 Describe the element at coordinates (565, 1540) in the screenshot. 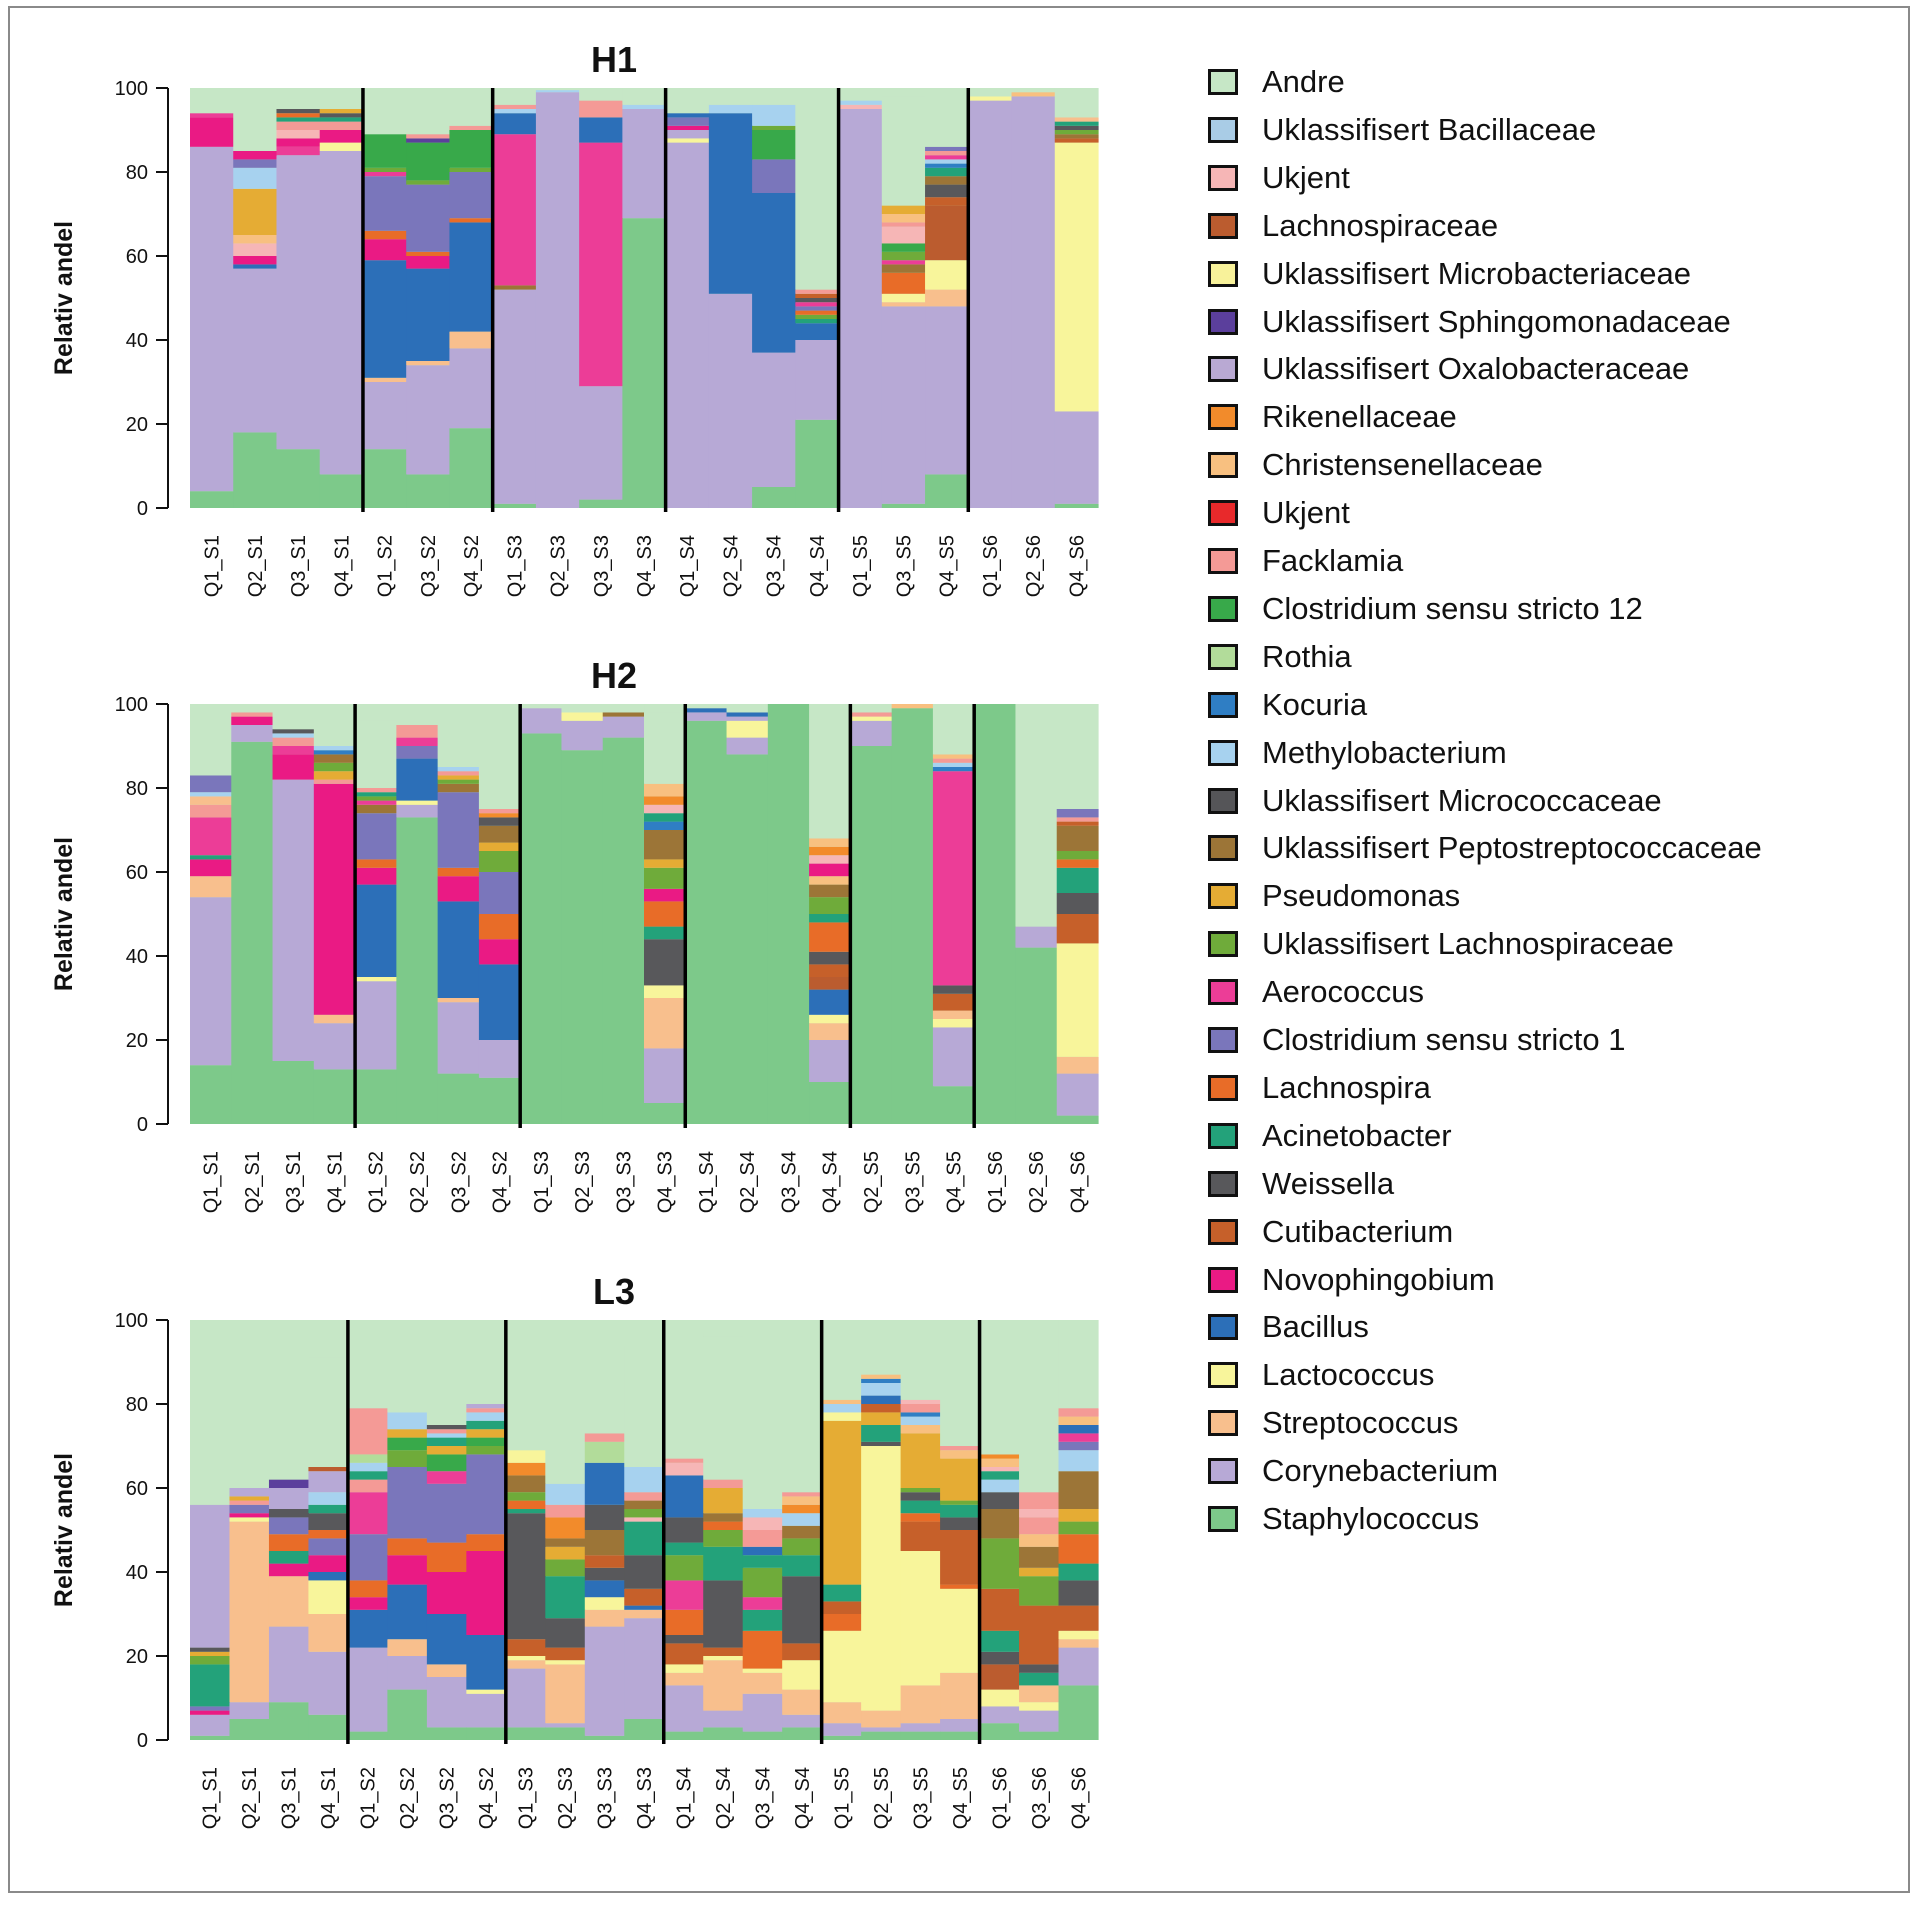

I see `bar-q2-s3` at that location.